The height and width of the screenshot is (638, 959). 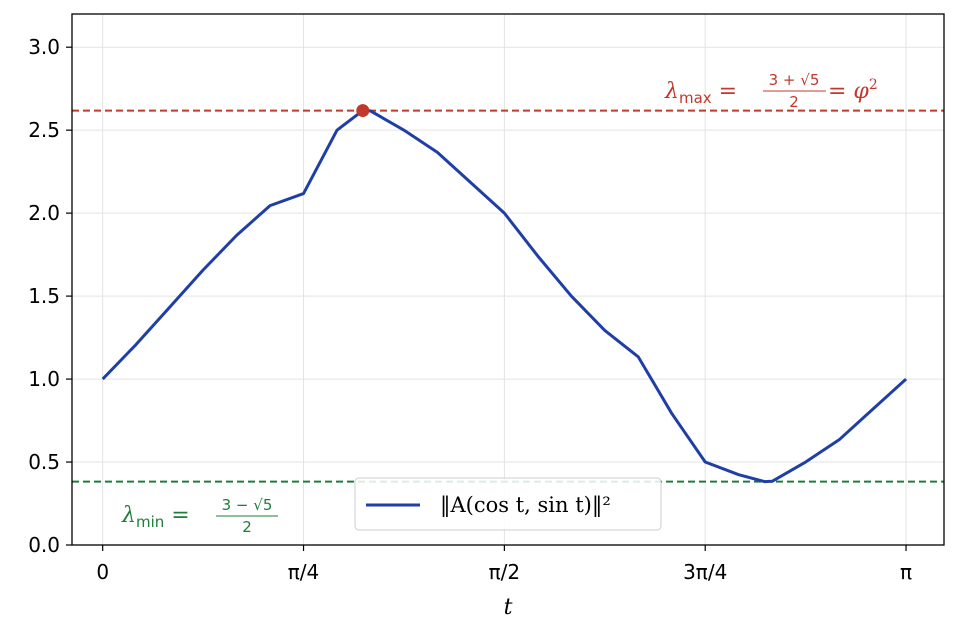 I want to click on x-tick-label: 3π/4, so click(x=705, y=572).